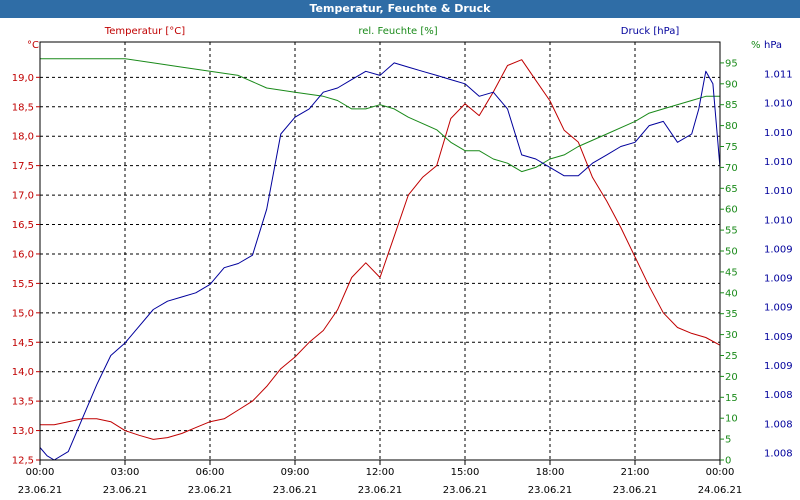  Describe the element at coordinates (23, 431) in the screenshot. I see `temperature-tick-label: 13,0` at that location.